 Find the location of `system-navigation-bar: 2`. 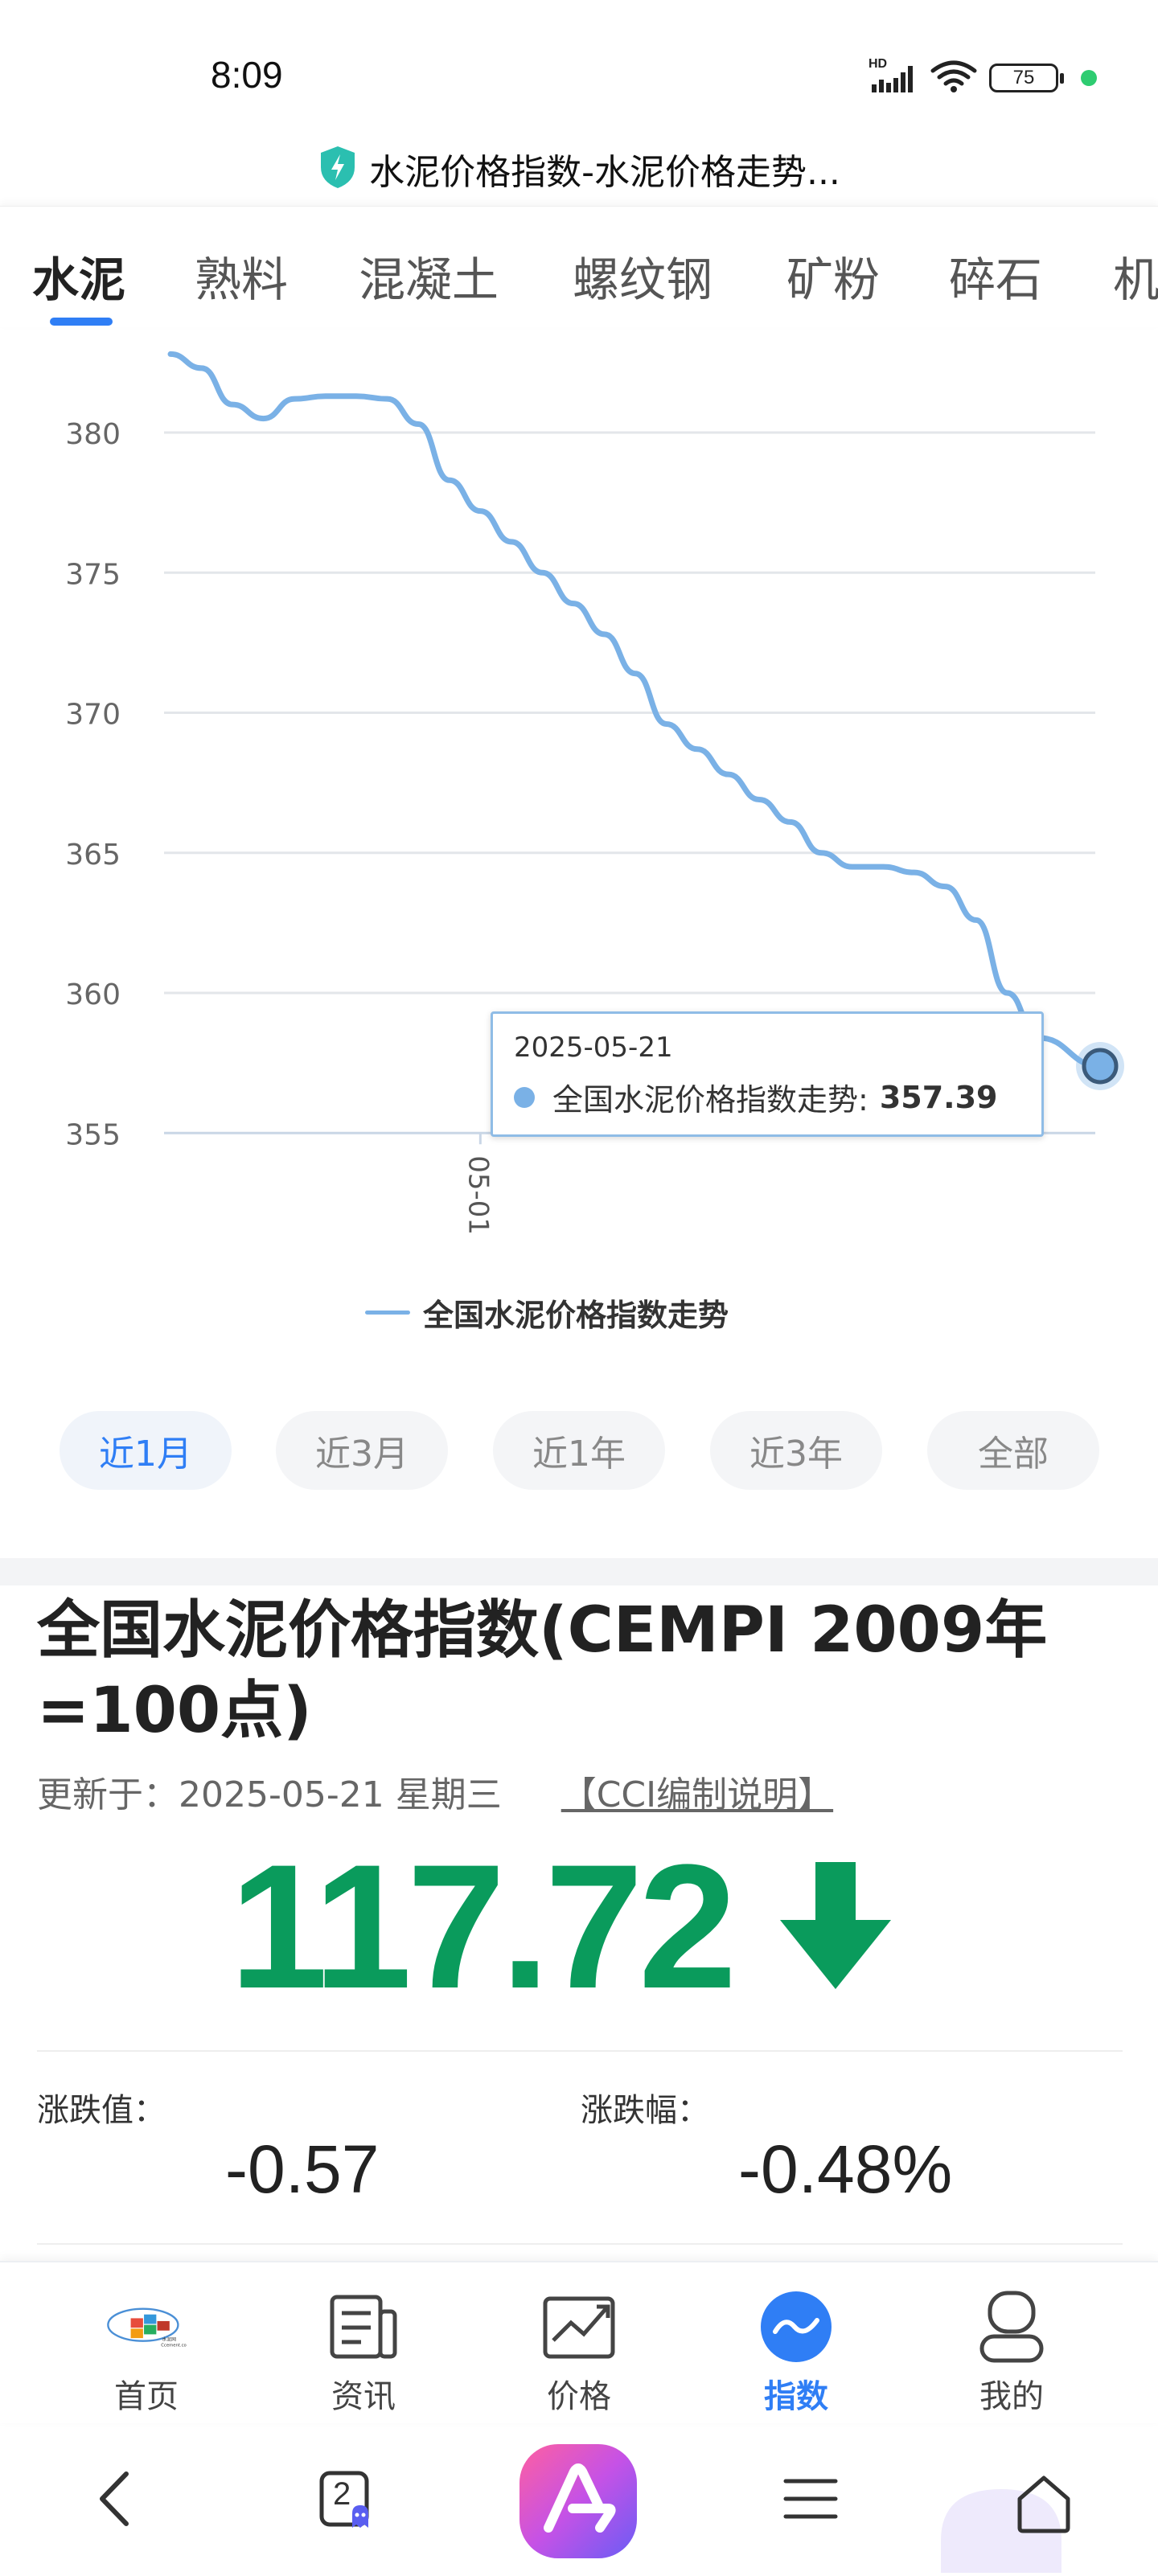

system-navigation-bar: 2 is located at coordinates (579, 2501).